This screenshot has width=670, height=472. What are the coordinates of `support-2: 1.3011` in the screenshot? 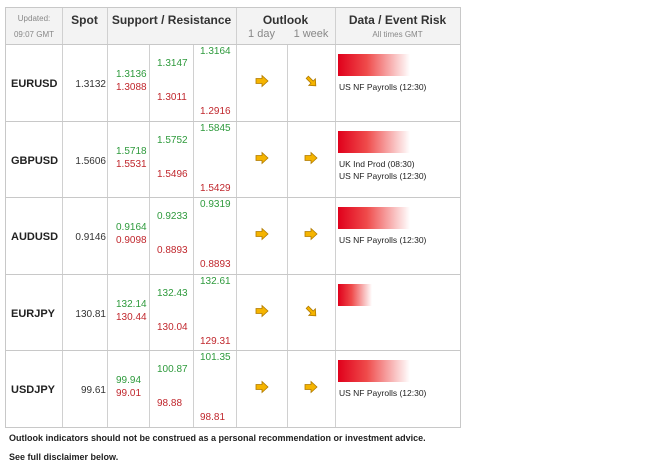 It's located at (172, 97).